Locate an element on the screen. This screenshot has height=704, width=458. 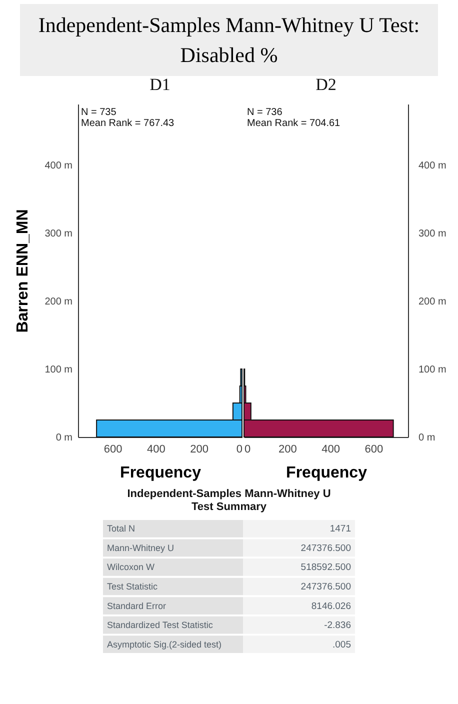
text: 1471 is located at coordinates (340, 529).